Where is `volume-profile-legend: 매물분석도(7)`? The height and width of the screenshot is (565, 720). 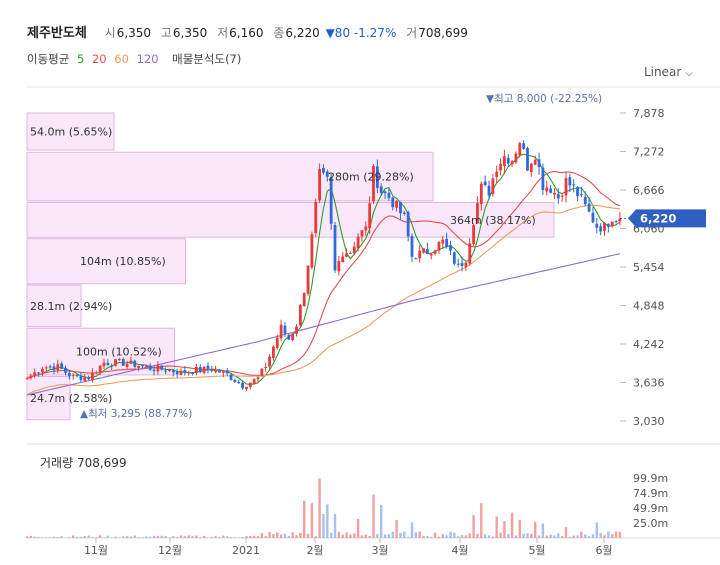
volume-profile-legend: 매물분석도(7) is located at coordinates (207, 59).